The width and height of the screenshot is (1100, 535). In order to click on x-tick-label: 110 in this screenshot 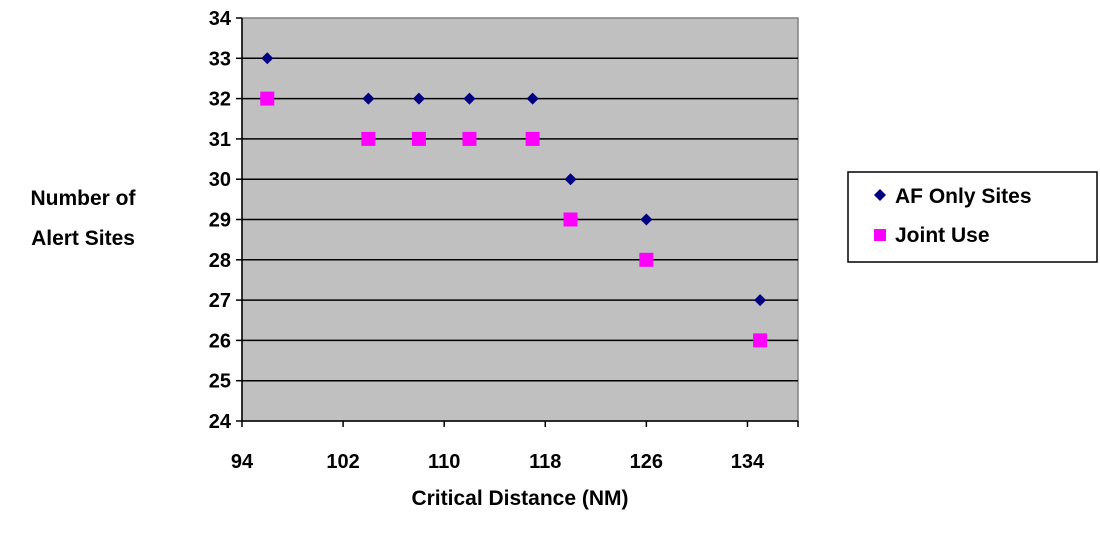, I will do `click(444, 462)`.